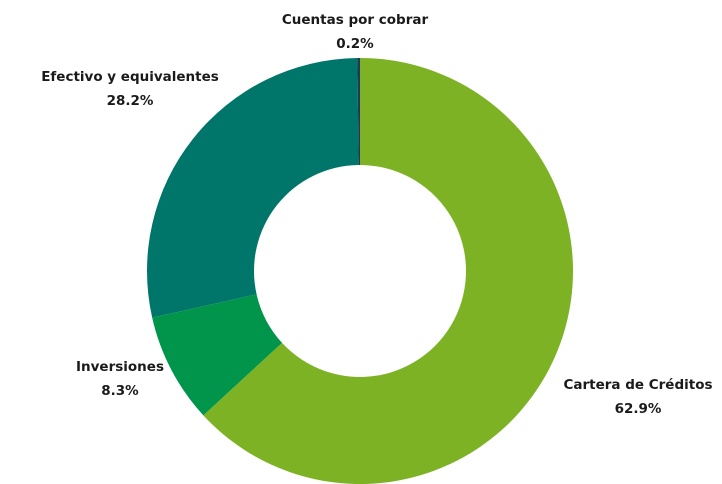  What do you see at coordinates (638, 409) in the screenshot?
I see `slice-value: 62.9%` at bounding box center [638, 409].